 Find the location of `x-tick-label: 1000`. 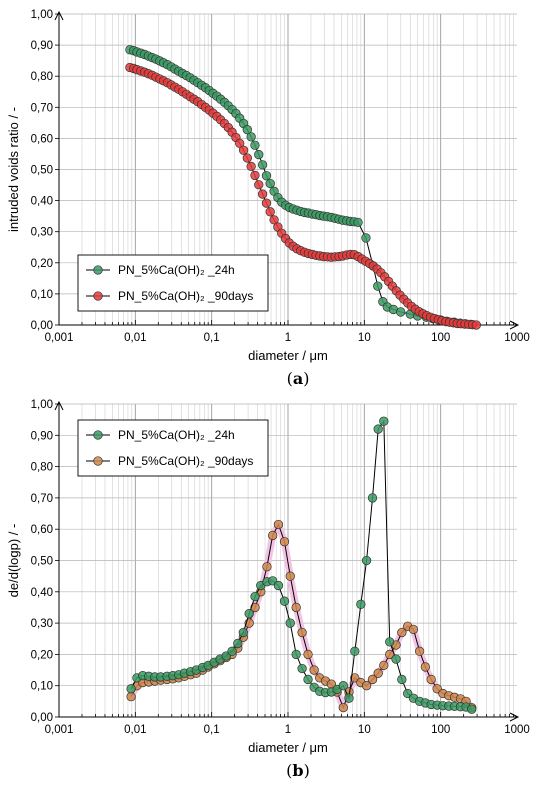

x-tick-label: 1000 is located at coordinates (517, 730).